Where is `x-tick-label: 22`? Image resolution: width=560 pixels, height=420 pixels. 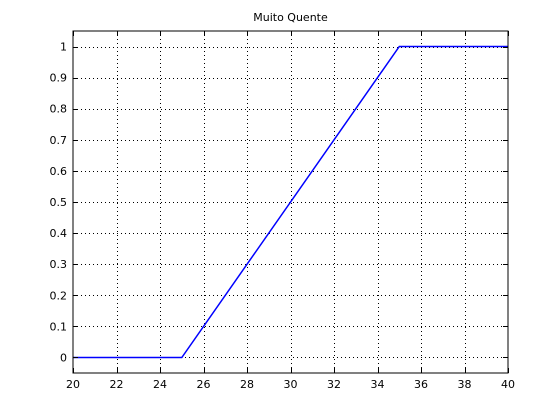
x-tick-label: 22 is located at coordinates (117, 384).